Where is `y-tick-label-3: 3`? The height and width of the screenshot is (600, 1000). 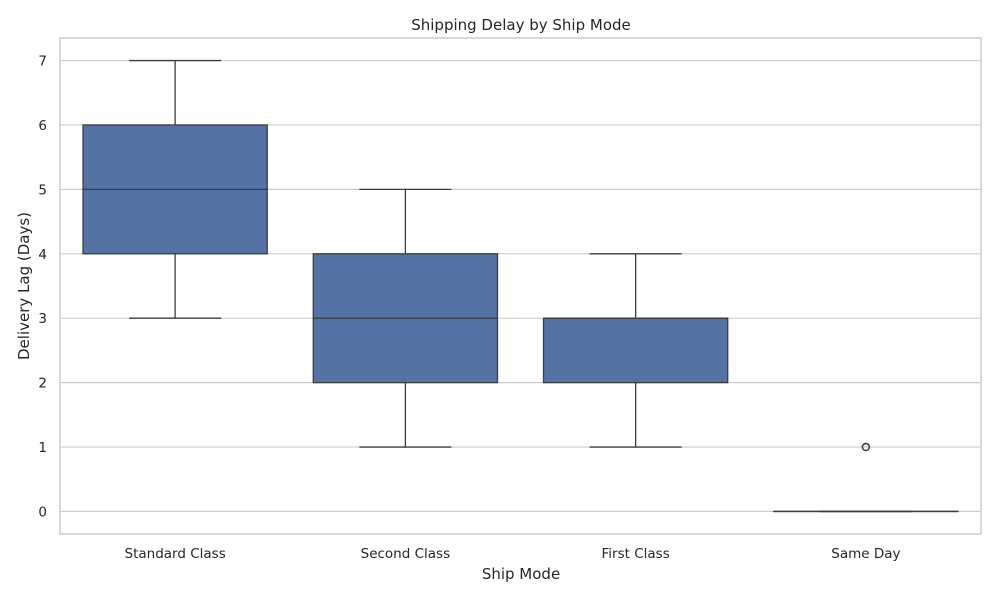 y-tick-label-3: 3 is located at coordinates (42, 319).